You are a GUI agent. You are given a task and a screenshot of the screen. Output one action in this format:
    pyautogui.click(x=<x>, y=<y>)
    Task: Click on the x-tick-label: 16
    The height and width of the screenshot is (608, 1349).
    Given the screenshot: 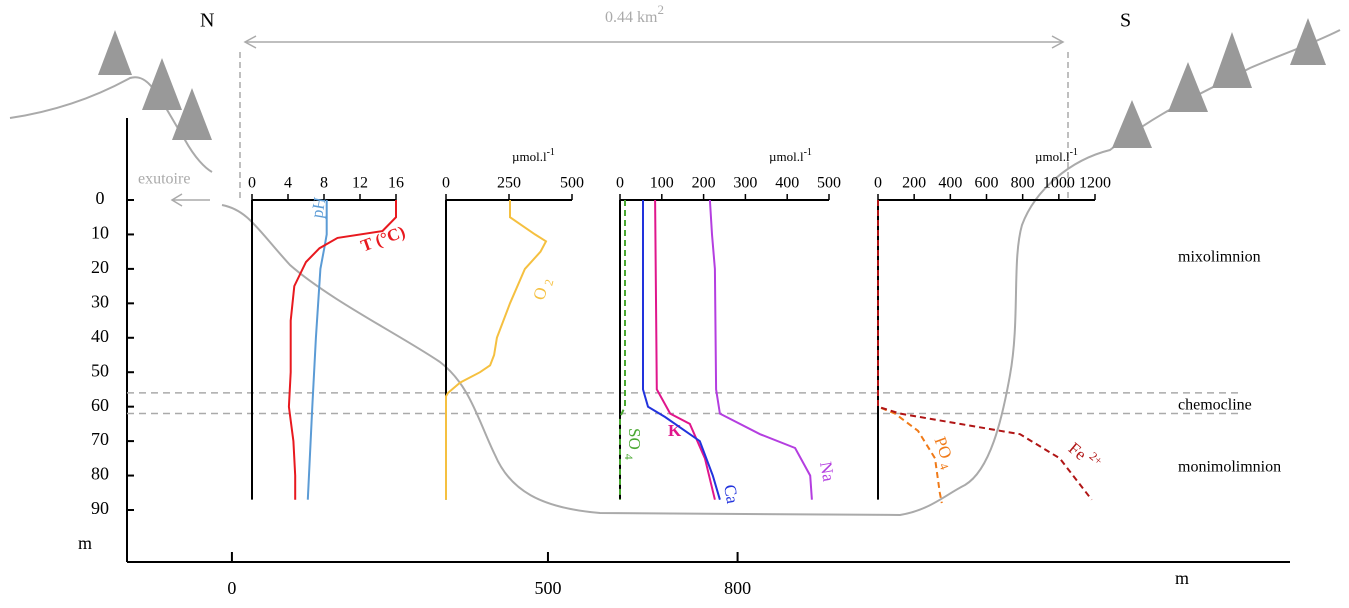 What is the action you would take?
    pyautogui.click(x=396, y=183)
    